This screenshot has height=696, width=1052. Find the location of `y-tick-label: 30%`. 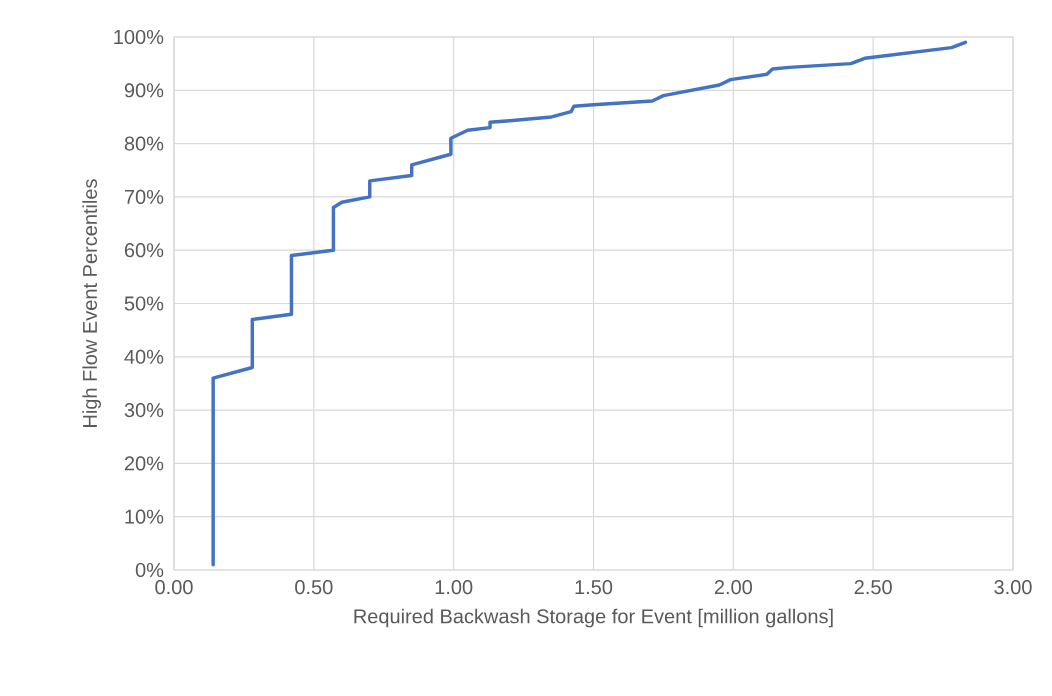

y-tick-label: 30% is located at coordinates (144, 410).